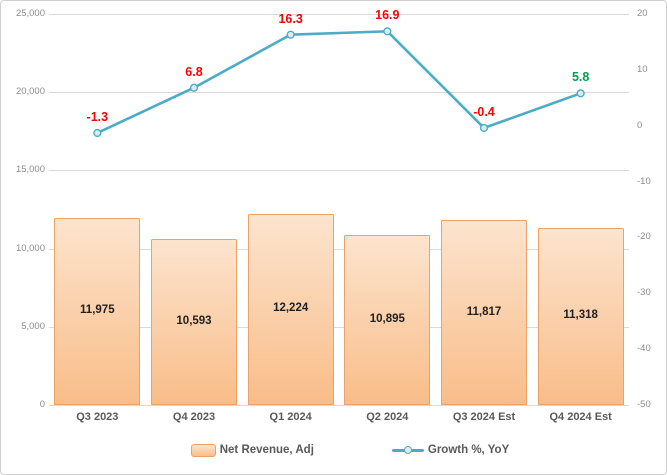 The width and height of the screenshot is (667, 475). I want to click on bar-Q4 2023, so click(194, 322).